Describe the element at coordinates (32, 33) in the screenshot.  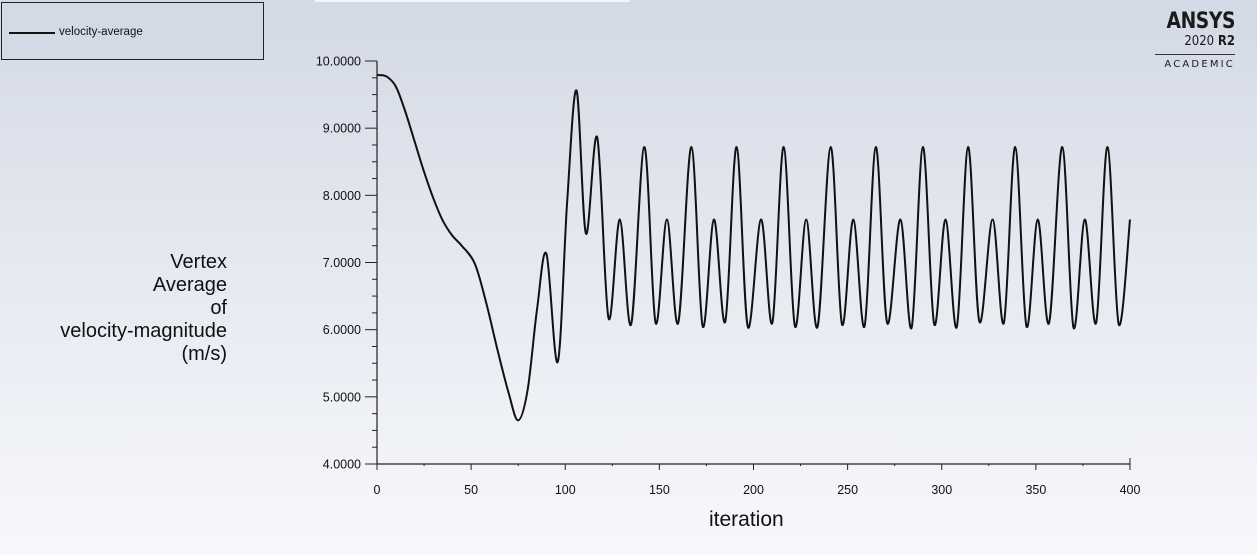
I see `legend-line-swatch` at that location.